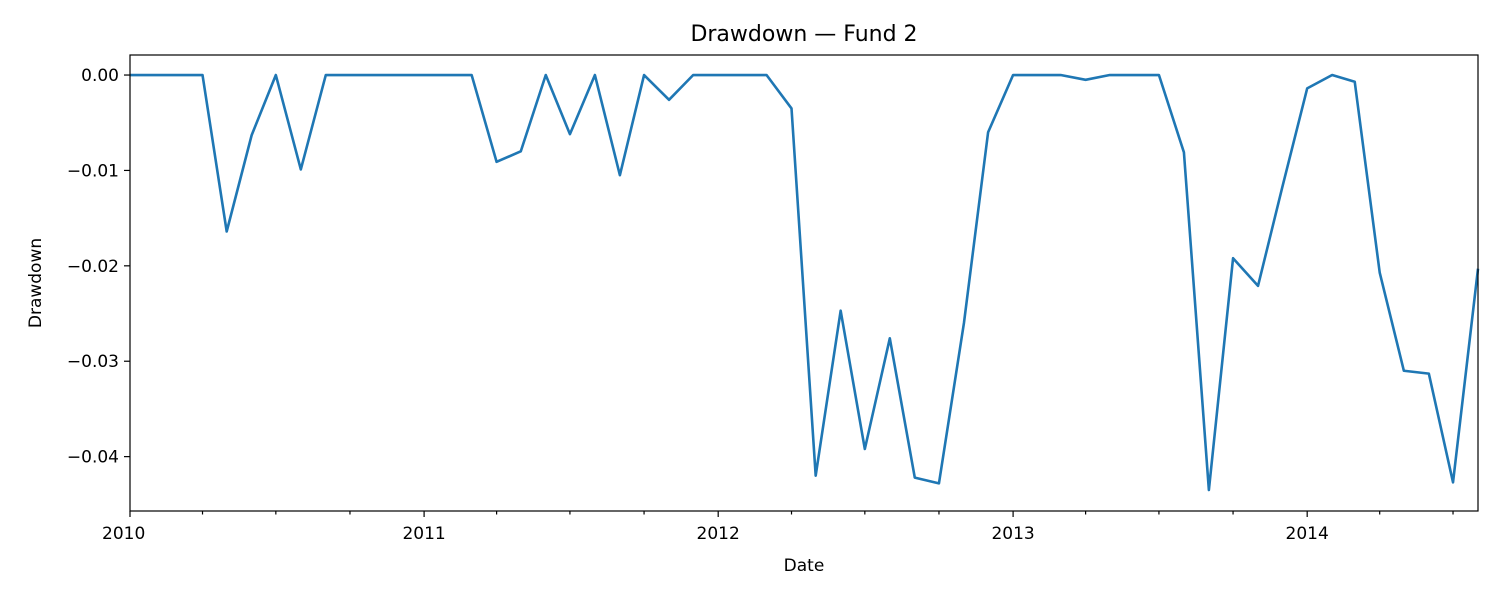 This screenshot has width=1500, height=600. I want to click on y-tick-label: −0.01, so click(93, 171).